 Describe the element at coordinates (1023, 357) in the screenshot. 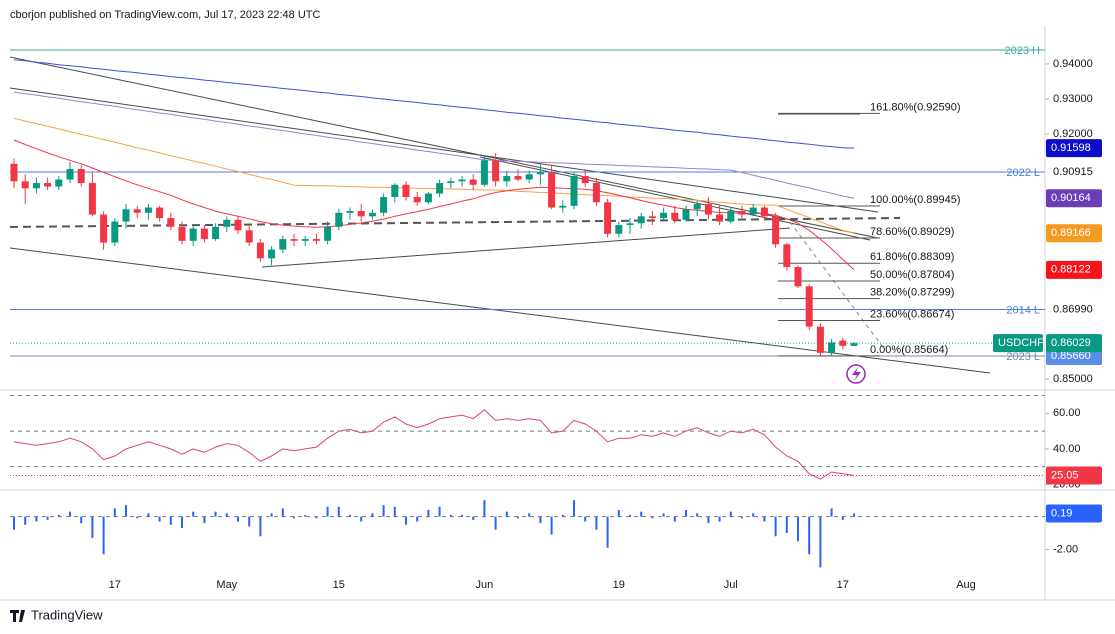

I see `level-label: 2023 L` at that location.